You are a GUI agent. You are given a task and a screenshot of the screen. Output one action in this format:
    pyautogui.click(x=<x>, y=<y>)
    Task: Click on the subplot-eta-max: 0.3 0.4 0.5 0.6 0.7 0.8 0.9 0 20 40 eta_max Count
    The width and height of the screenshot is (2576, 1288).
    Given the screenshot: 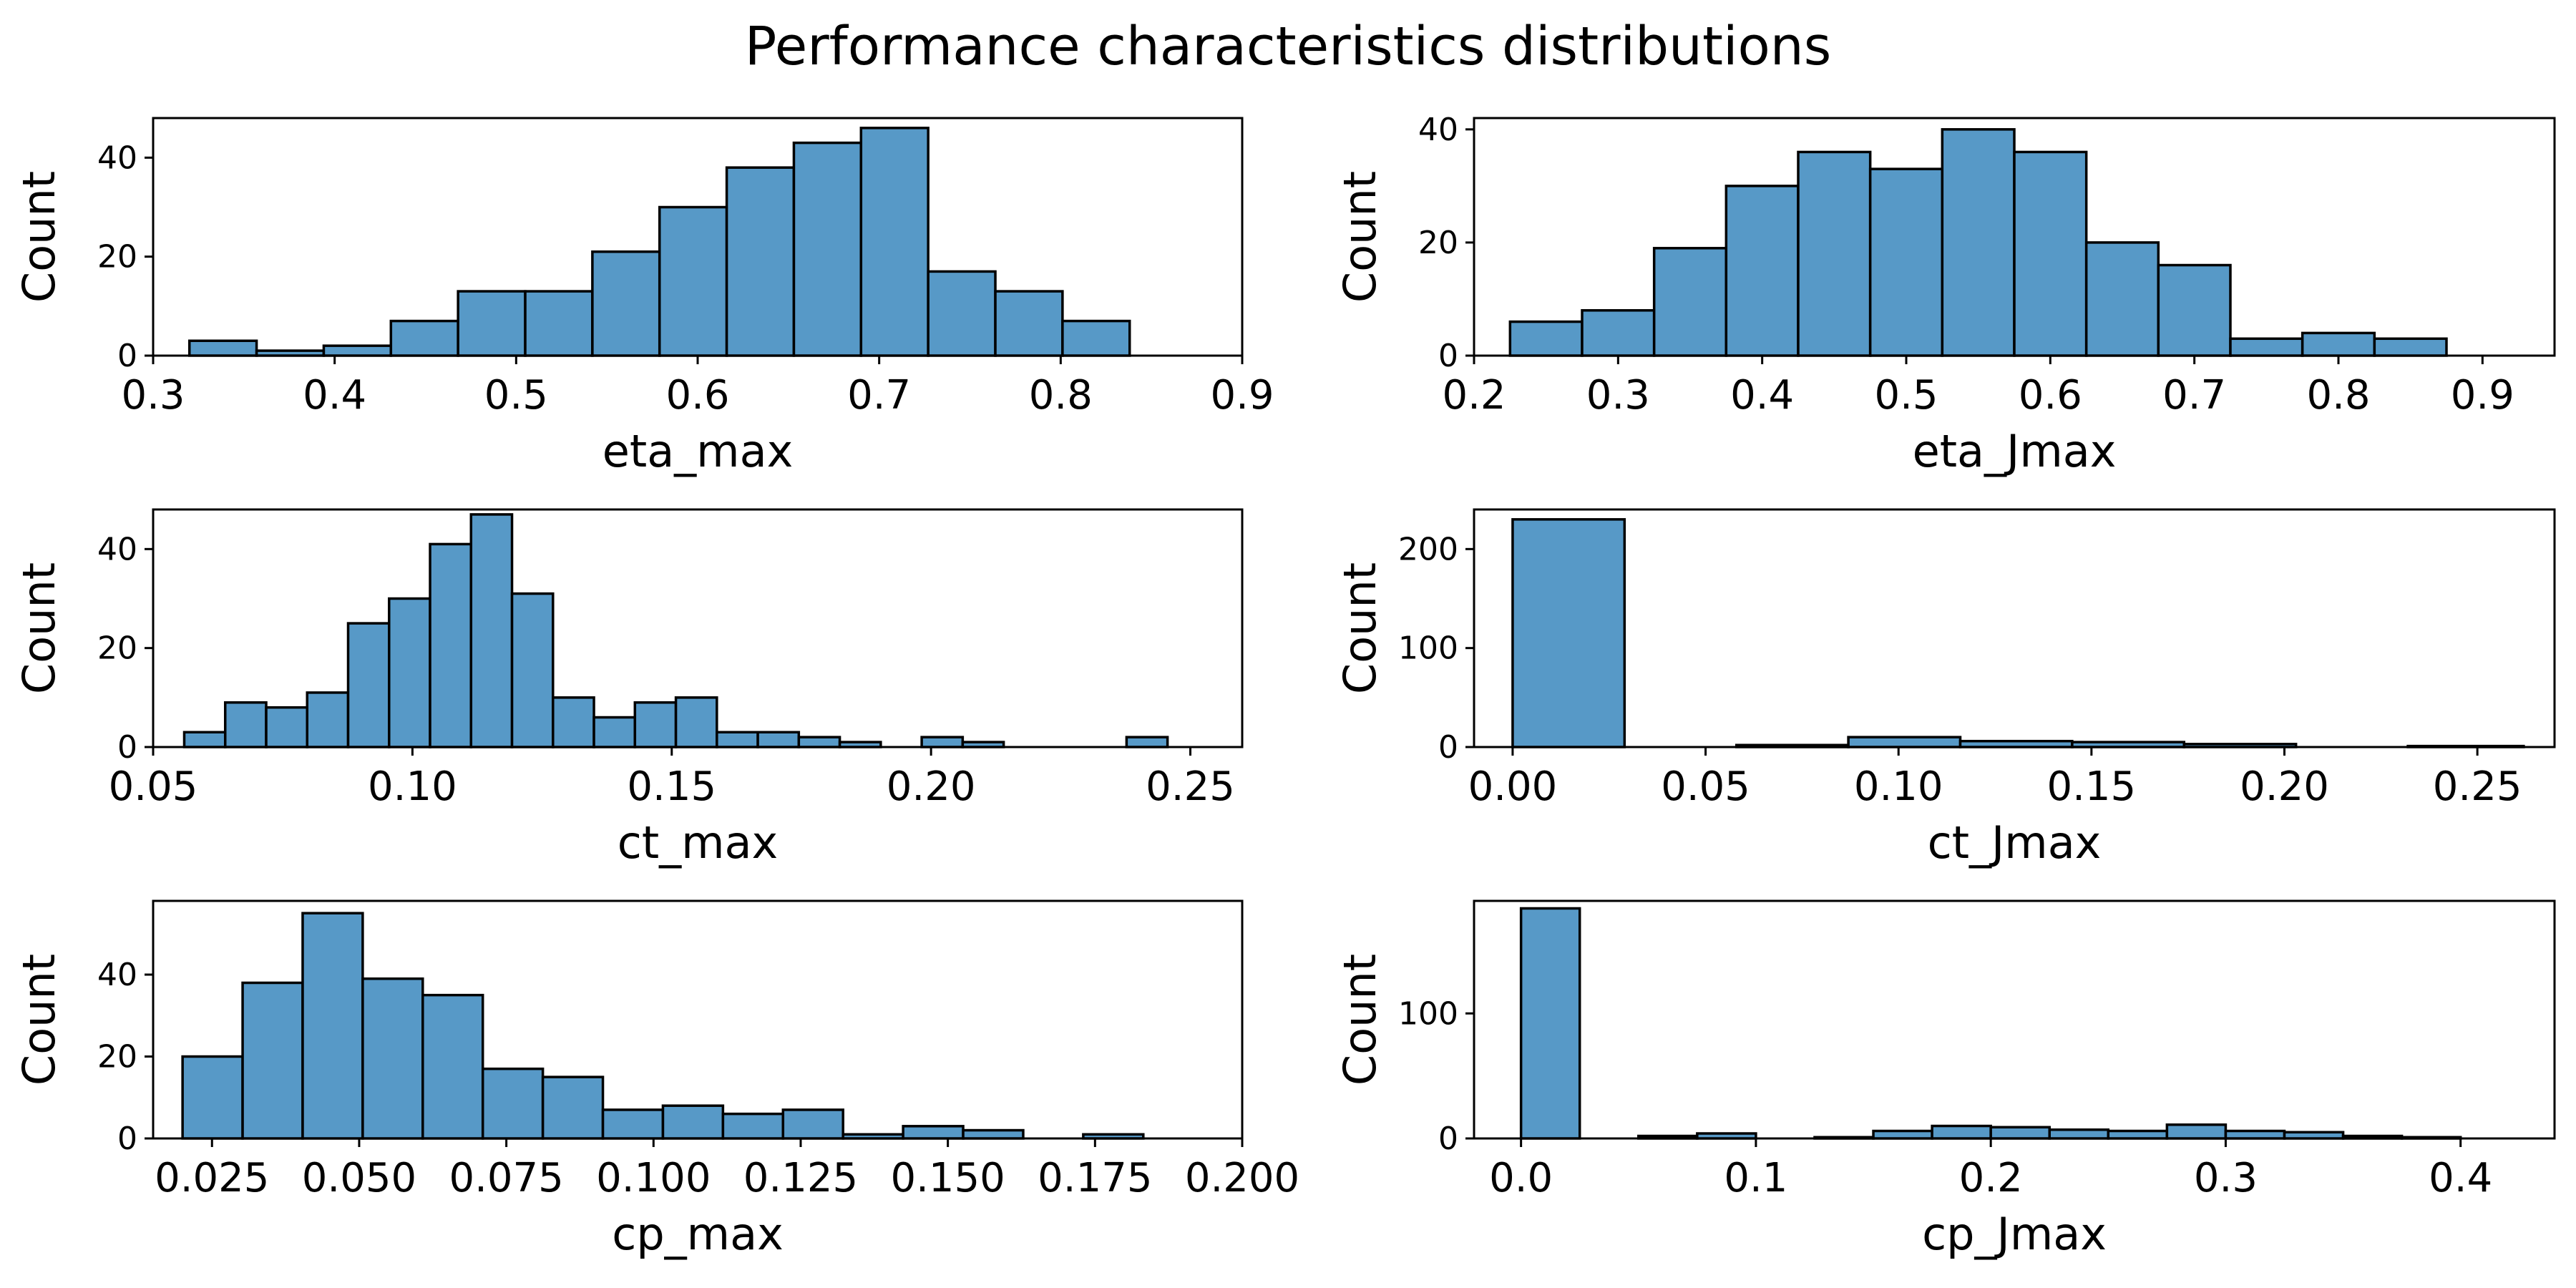 What is the action you would take?
    pyautogui.click(x=643, y=297)
    